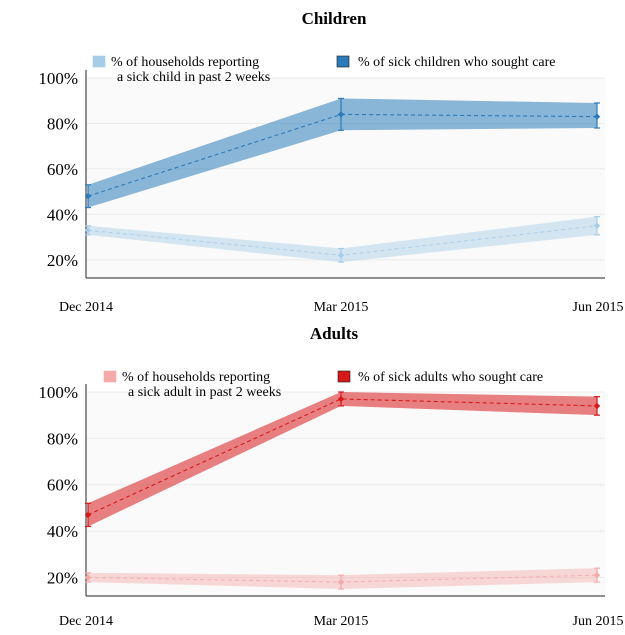  What do you see at coordinates (334, 333) in the screenshot?
I see `chart-title: Adults` at bounding box center [334, 333].